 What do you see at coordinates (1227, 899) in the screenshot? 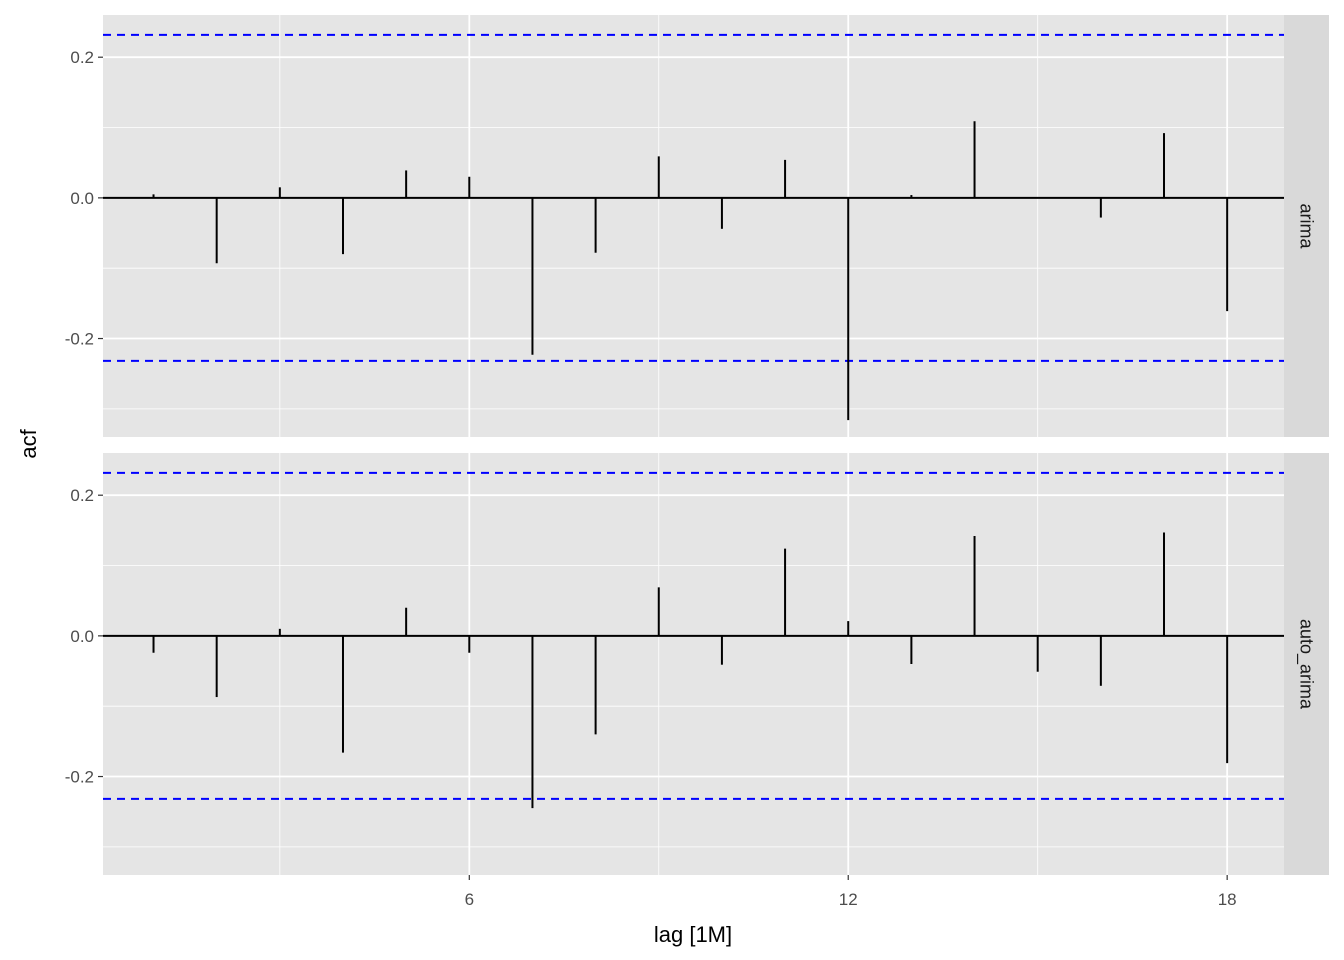
I see `x-tick-label: 18` at bounding box center [1227, 899].